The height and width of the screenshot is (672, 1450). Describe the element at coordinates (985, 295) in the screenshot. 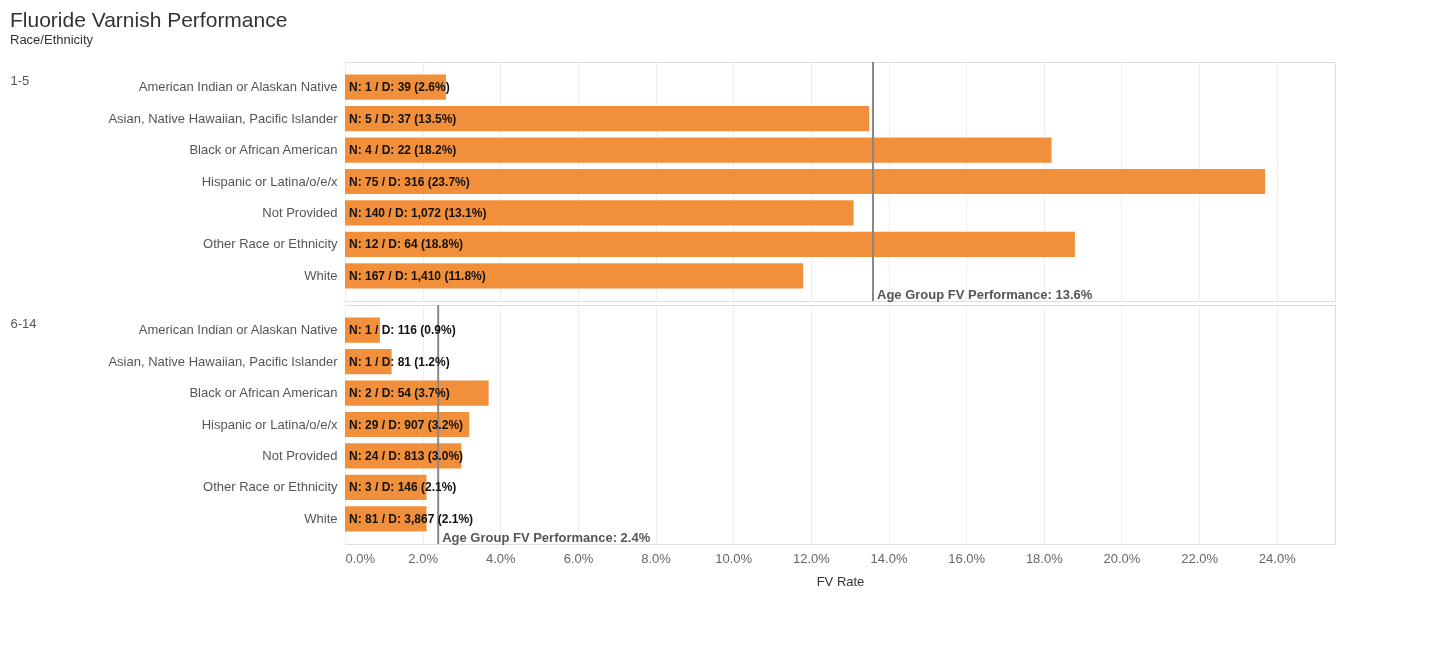

I see `ref-line-label: Age Group FV Performance: 13.6%` at that location.